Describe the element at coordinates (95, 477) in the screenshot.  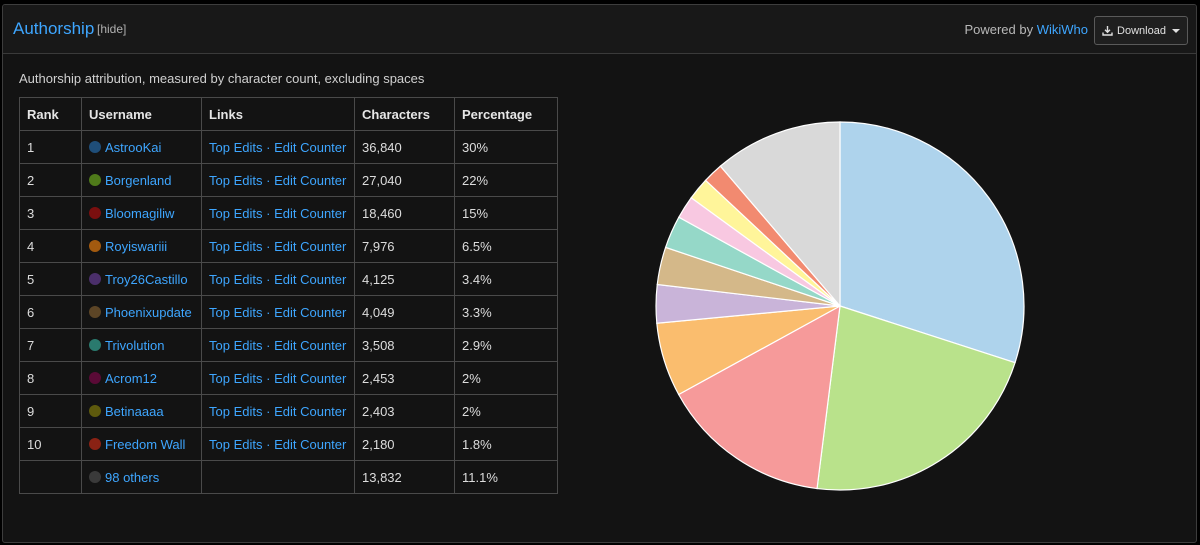
I see `others-color-dot-icon` at that location.